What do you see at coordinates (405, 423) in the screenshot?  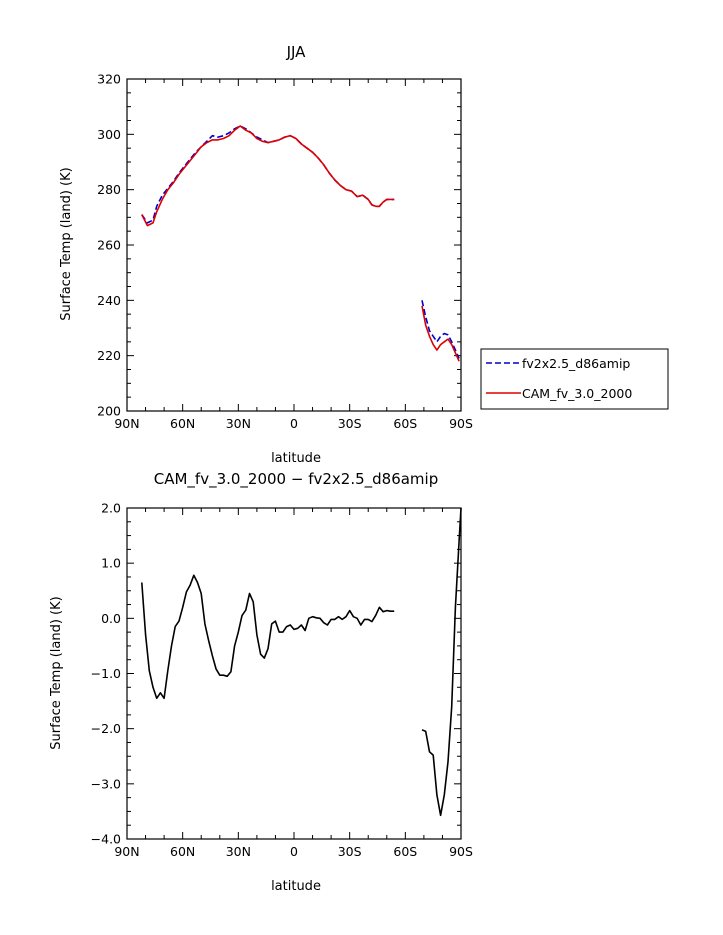 I see `top-x-tick-label: 60S` at bounding box center [405, 423].